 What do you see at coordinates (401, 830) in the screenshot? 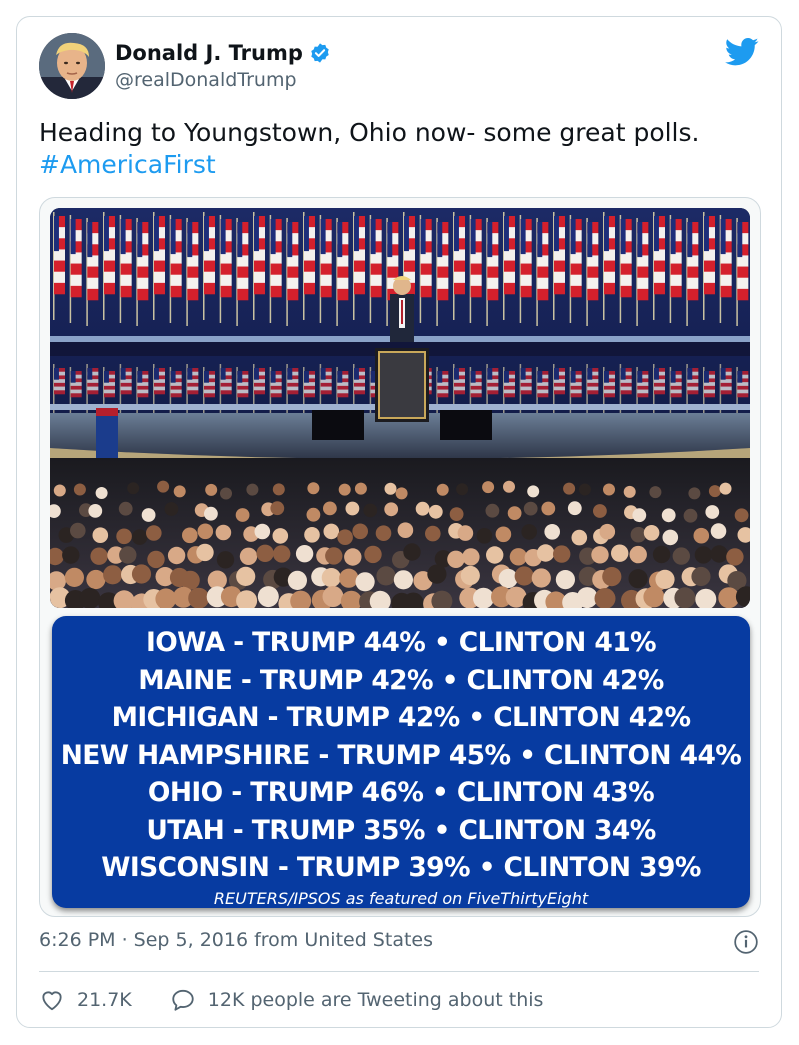
I see `poll-line-utah: UTAH - TRUMP 35% • CLINTON 34%` at bounding box center [401, 830].